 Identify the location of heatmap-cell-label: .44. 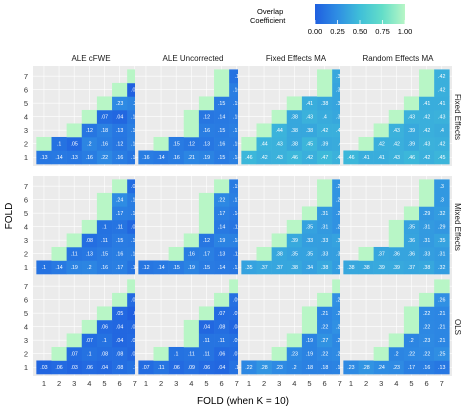
(279, 131).